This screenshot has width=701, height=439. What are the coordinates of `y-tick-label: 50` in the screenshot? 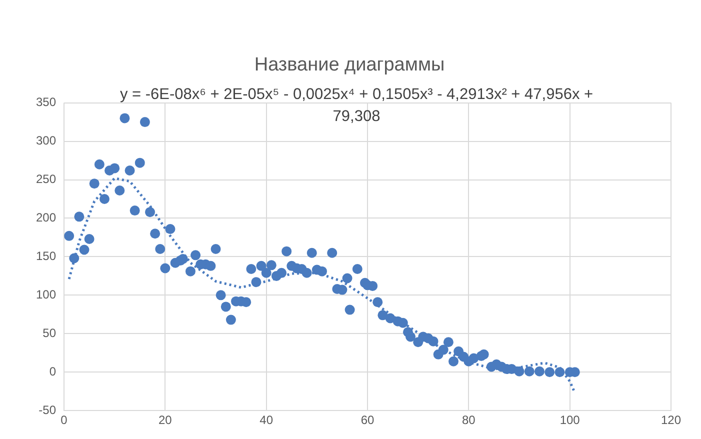 It's located at (49, 333).